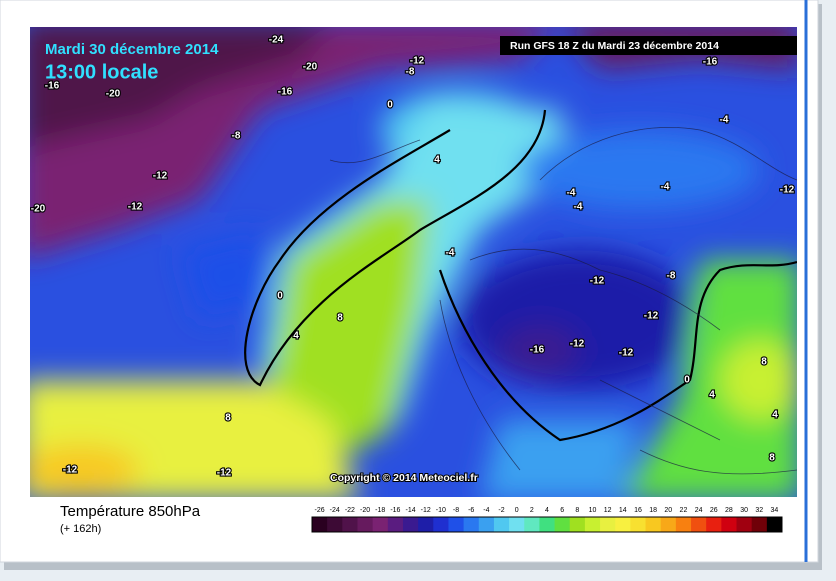 This screenshot has width=836, height=581. What do you see at coordinates (614, 46) in the screenshot?
I see `run-info: Run GFS 18 Z du Mardi 23 décembre 2014` at bounding box center [614, 46].